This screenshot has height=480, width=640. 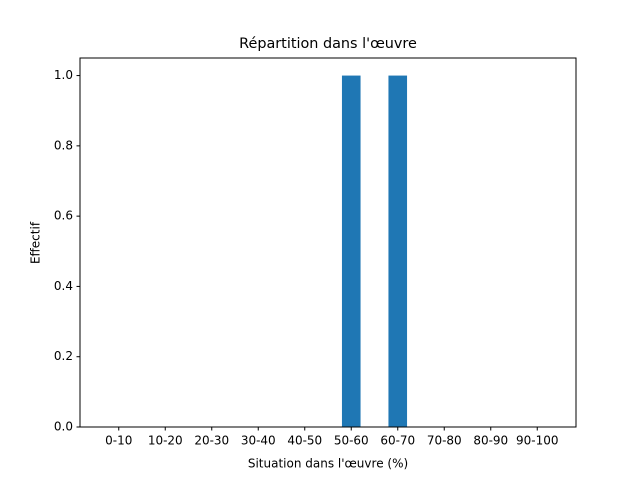 I want to click on y-axis-label: Effectif, so click(x=36, y=242).